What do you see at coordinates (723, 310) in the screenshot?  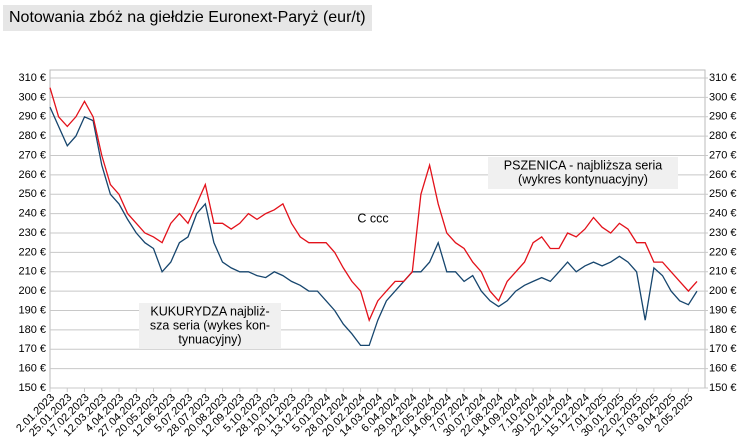 I see `y2-tick-label: 190 €` at bounding box center [723, 310].